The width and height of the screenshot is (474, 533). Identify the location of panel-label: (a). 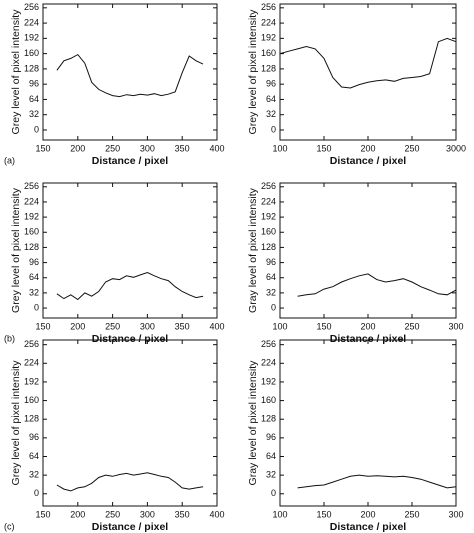
(9, 160).